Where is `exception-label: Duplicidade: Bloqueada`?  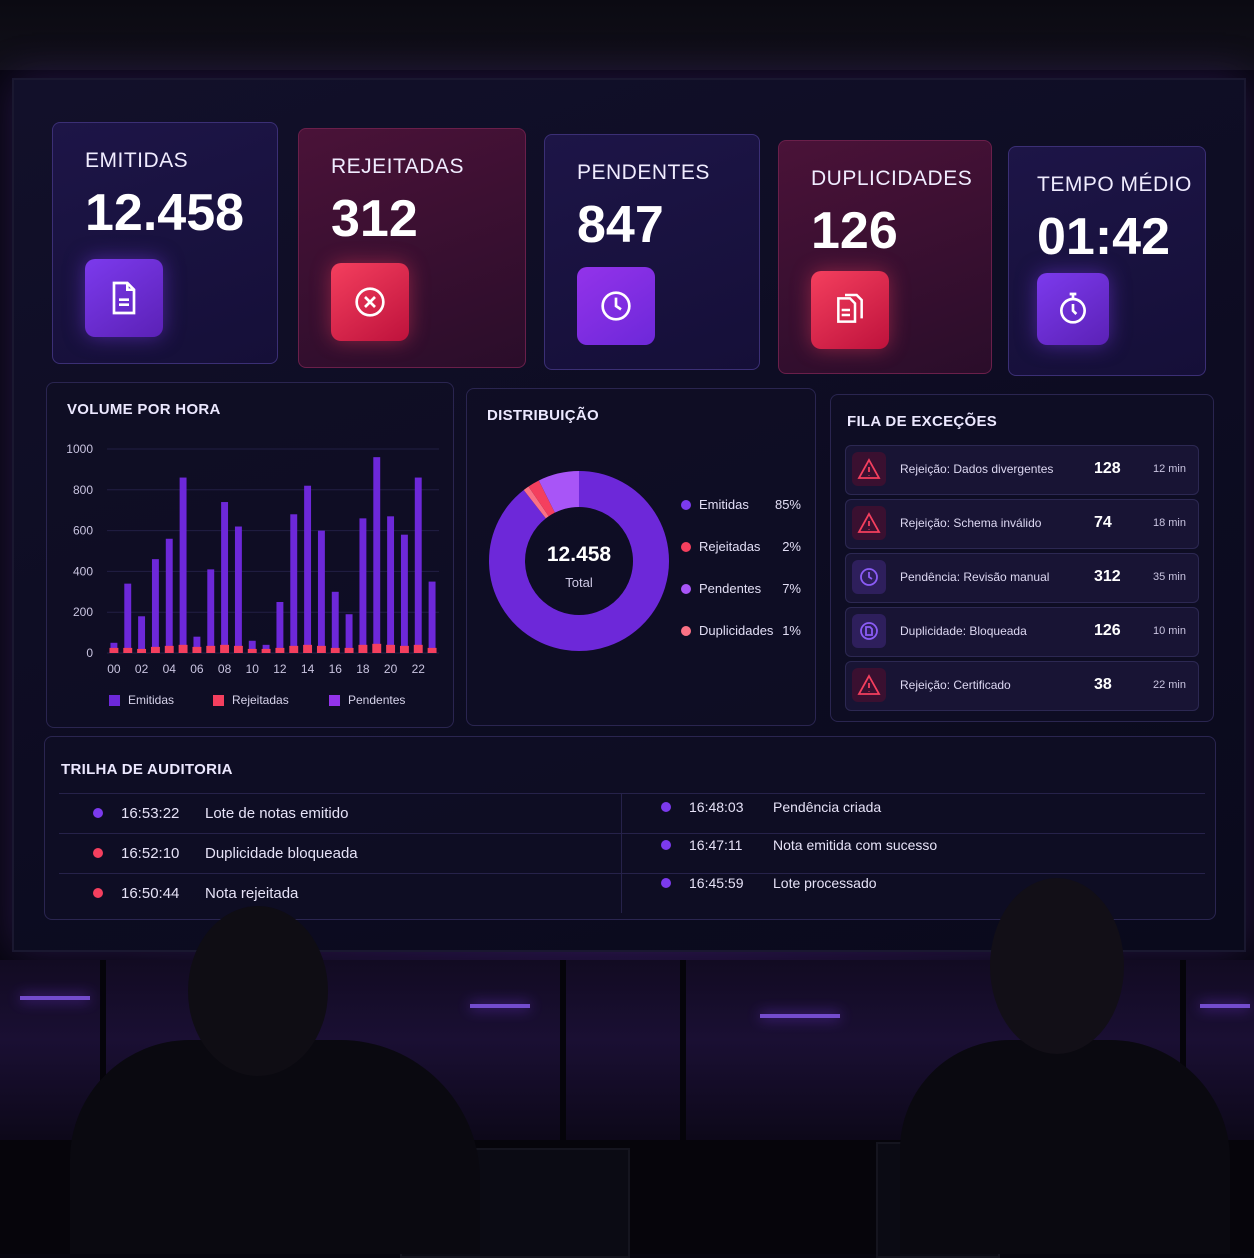 exception-label: Duplicidade: Bloqueada is located at coordinates (963, 631).